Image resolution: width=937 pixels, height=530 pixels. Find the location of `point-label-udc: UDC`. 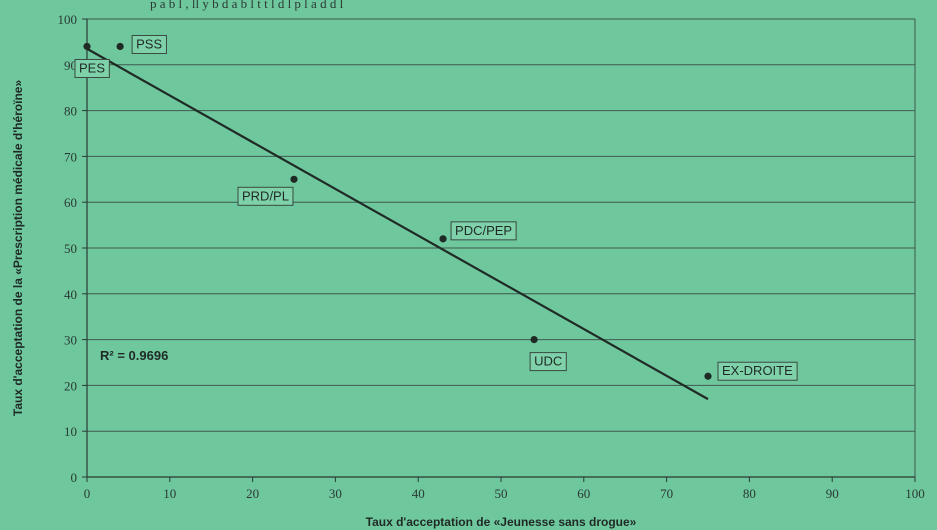

point-label-udc: UDC is located at coordinates (548, 361).